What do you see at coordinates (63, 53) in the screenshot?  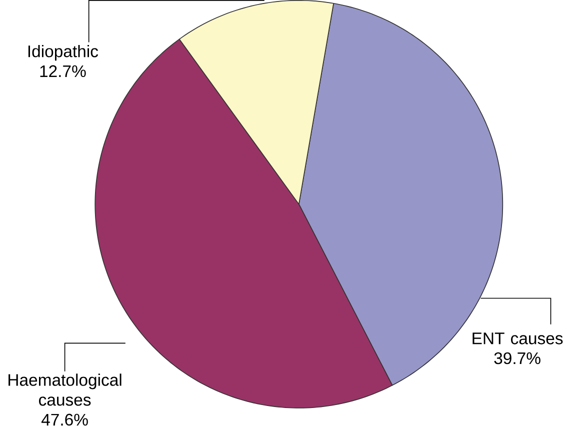 I see `slice-label: Idiopathic` at bounding box center [63, 53].